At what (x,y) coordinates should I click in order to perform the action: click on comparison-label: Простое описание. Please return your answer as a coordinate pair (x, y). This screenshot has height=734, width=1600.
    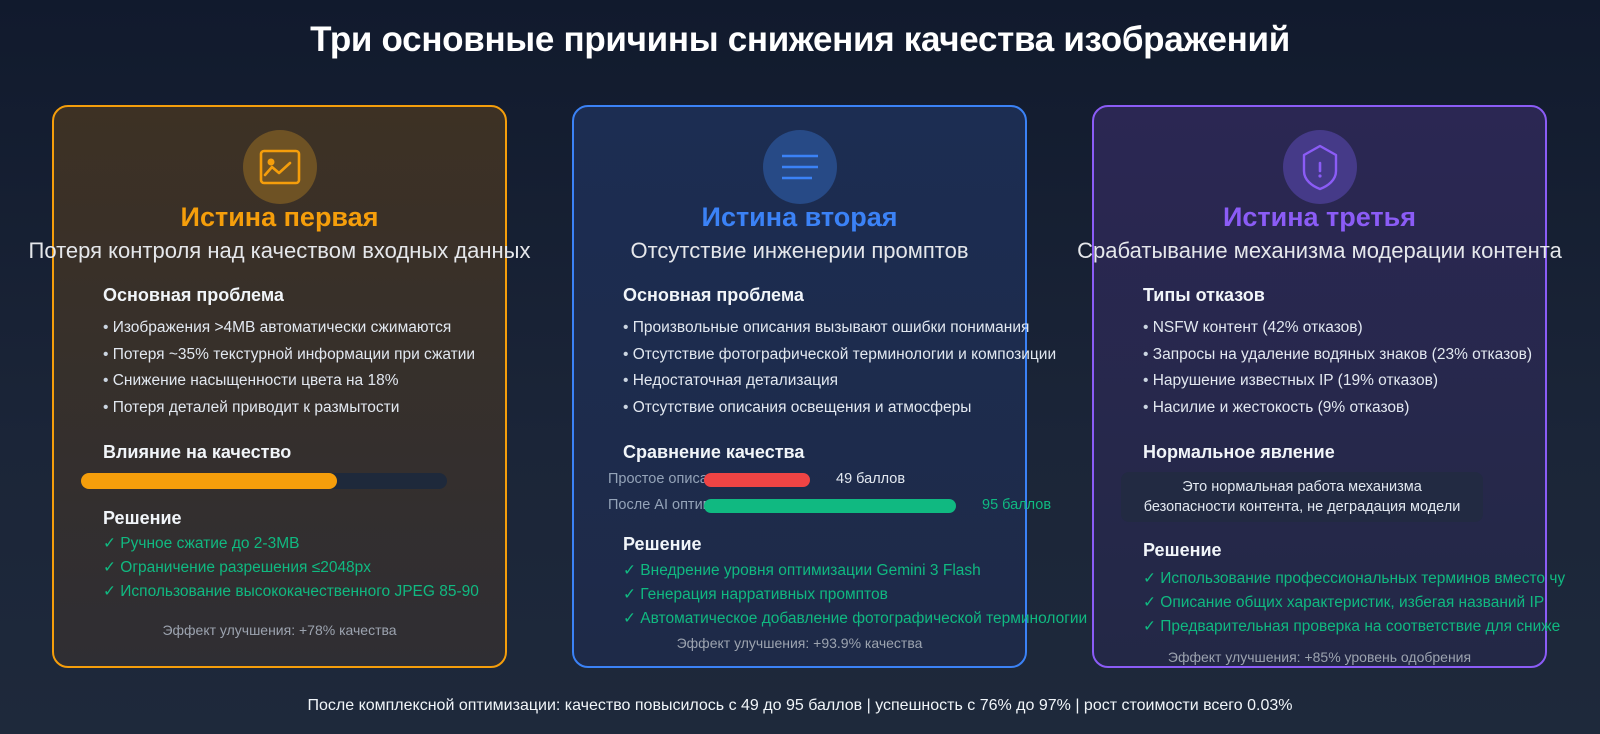
    Looking at the image, I should click on (670, 479).